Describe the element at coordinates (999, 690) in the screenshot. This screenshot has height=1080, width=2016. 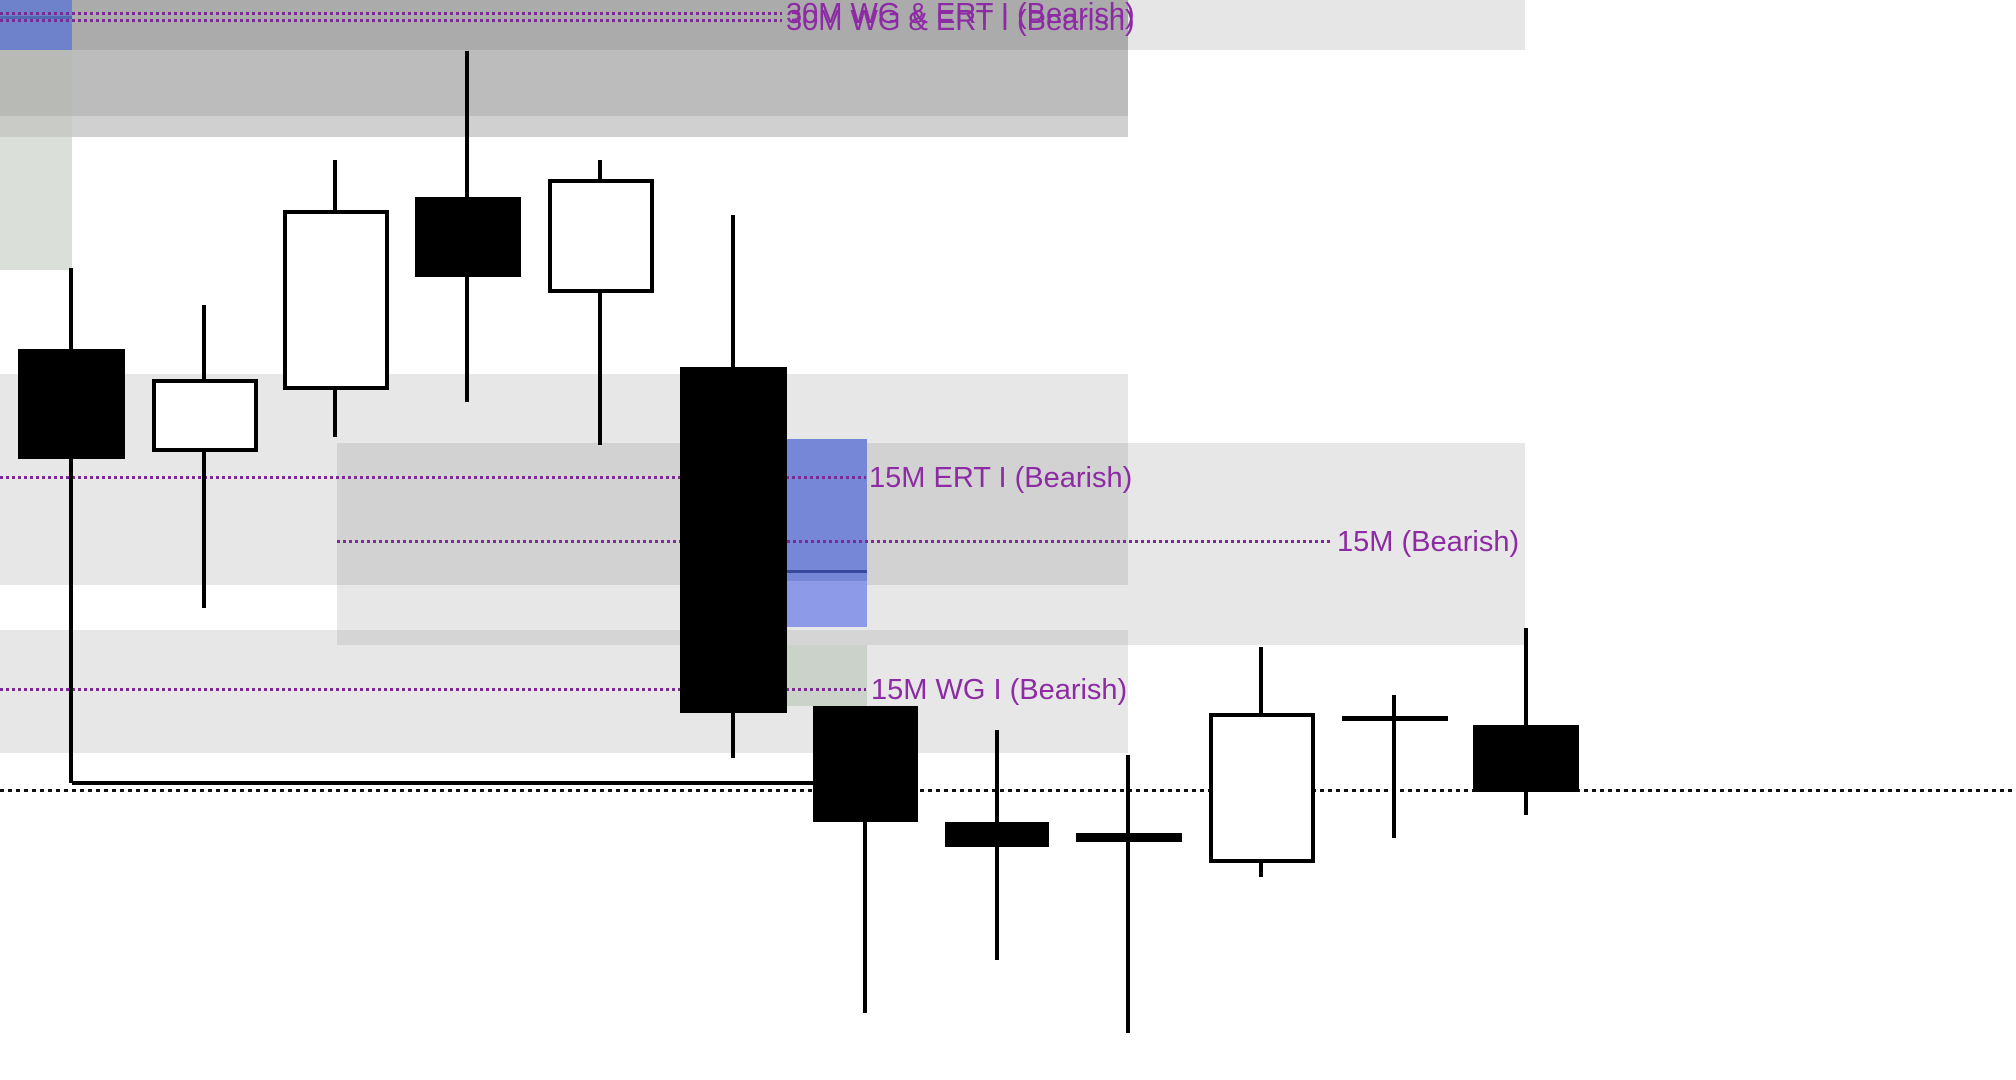
I see `level-label-15m-wg: 15M WG I (Bearish)` at that location.